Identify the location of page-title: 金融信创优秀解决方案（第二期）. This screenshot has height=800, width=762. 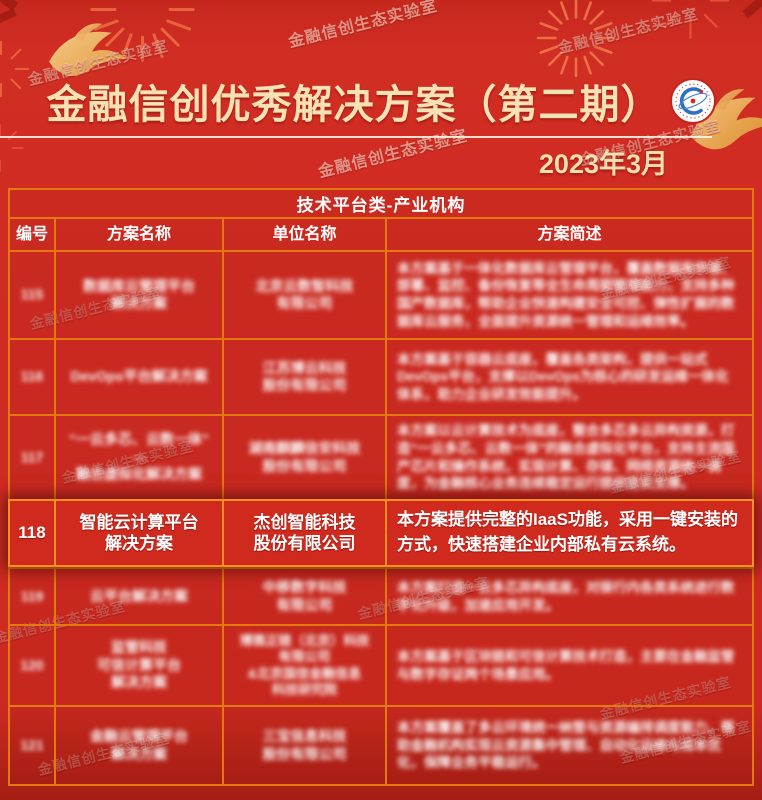
(354, 105).